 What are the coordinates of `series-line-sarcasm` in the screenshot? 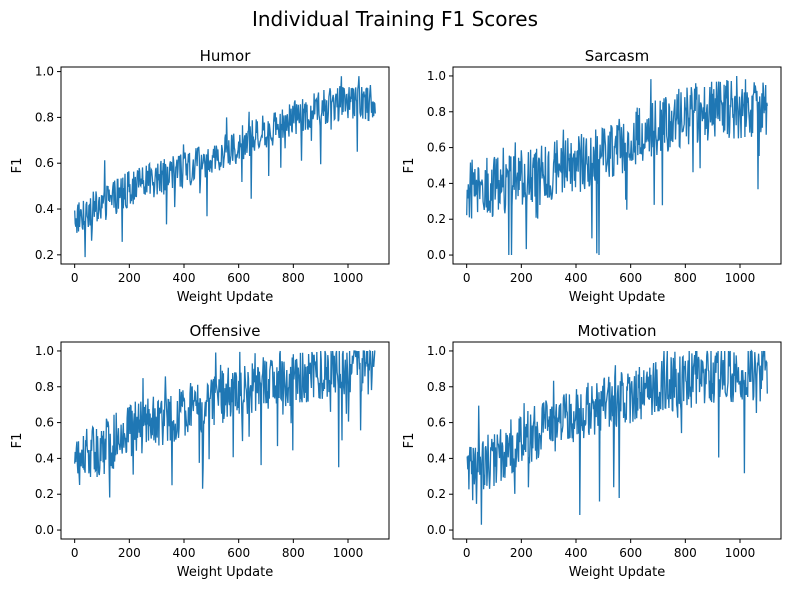 It's located at (617, 165).